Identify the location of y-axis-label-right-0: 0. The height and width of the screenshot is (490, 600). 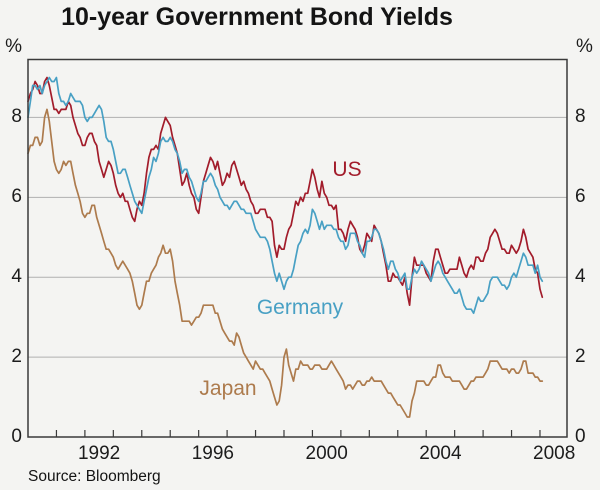
(580, 436).